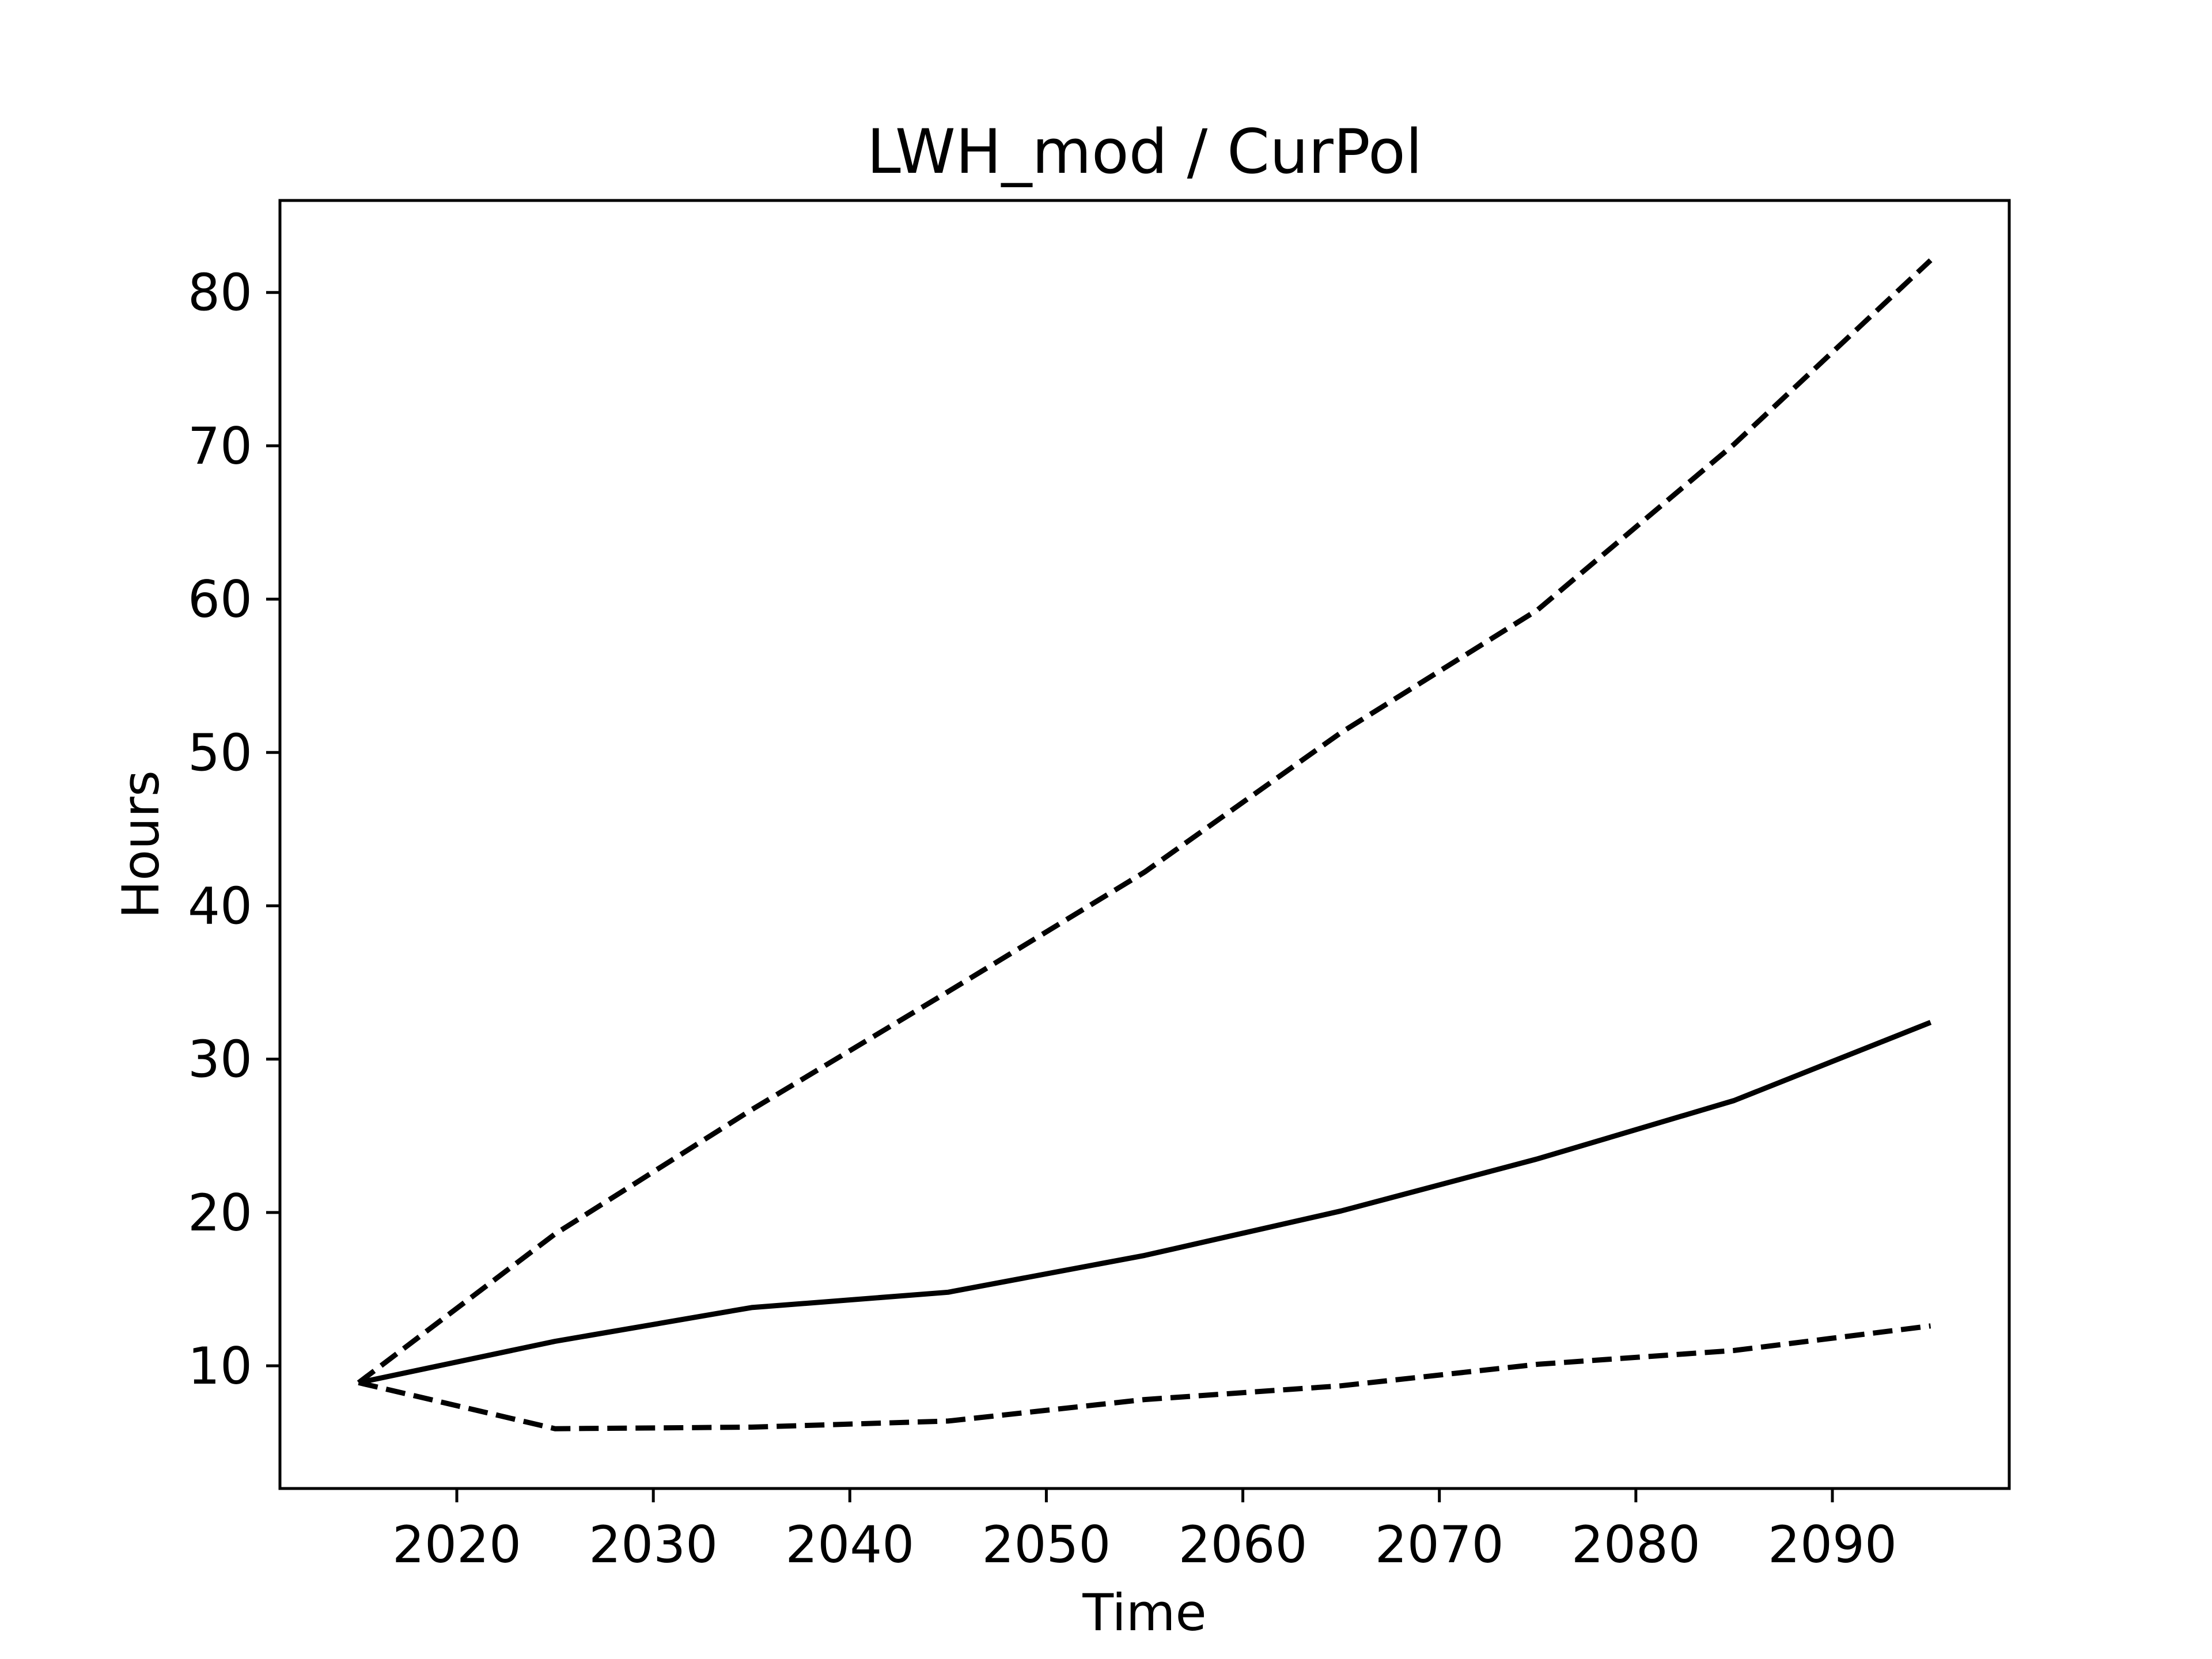  What do you see at coordinates (234, 829) in the screenshot?
I see `y-axis-ticks: 10 20 30 40 50 60 70 80` at bounding box center [234, 829].